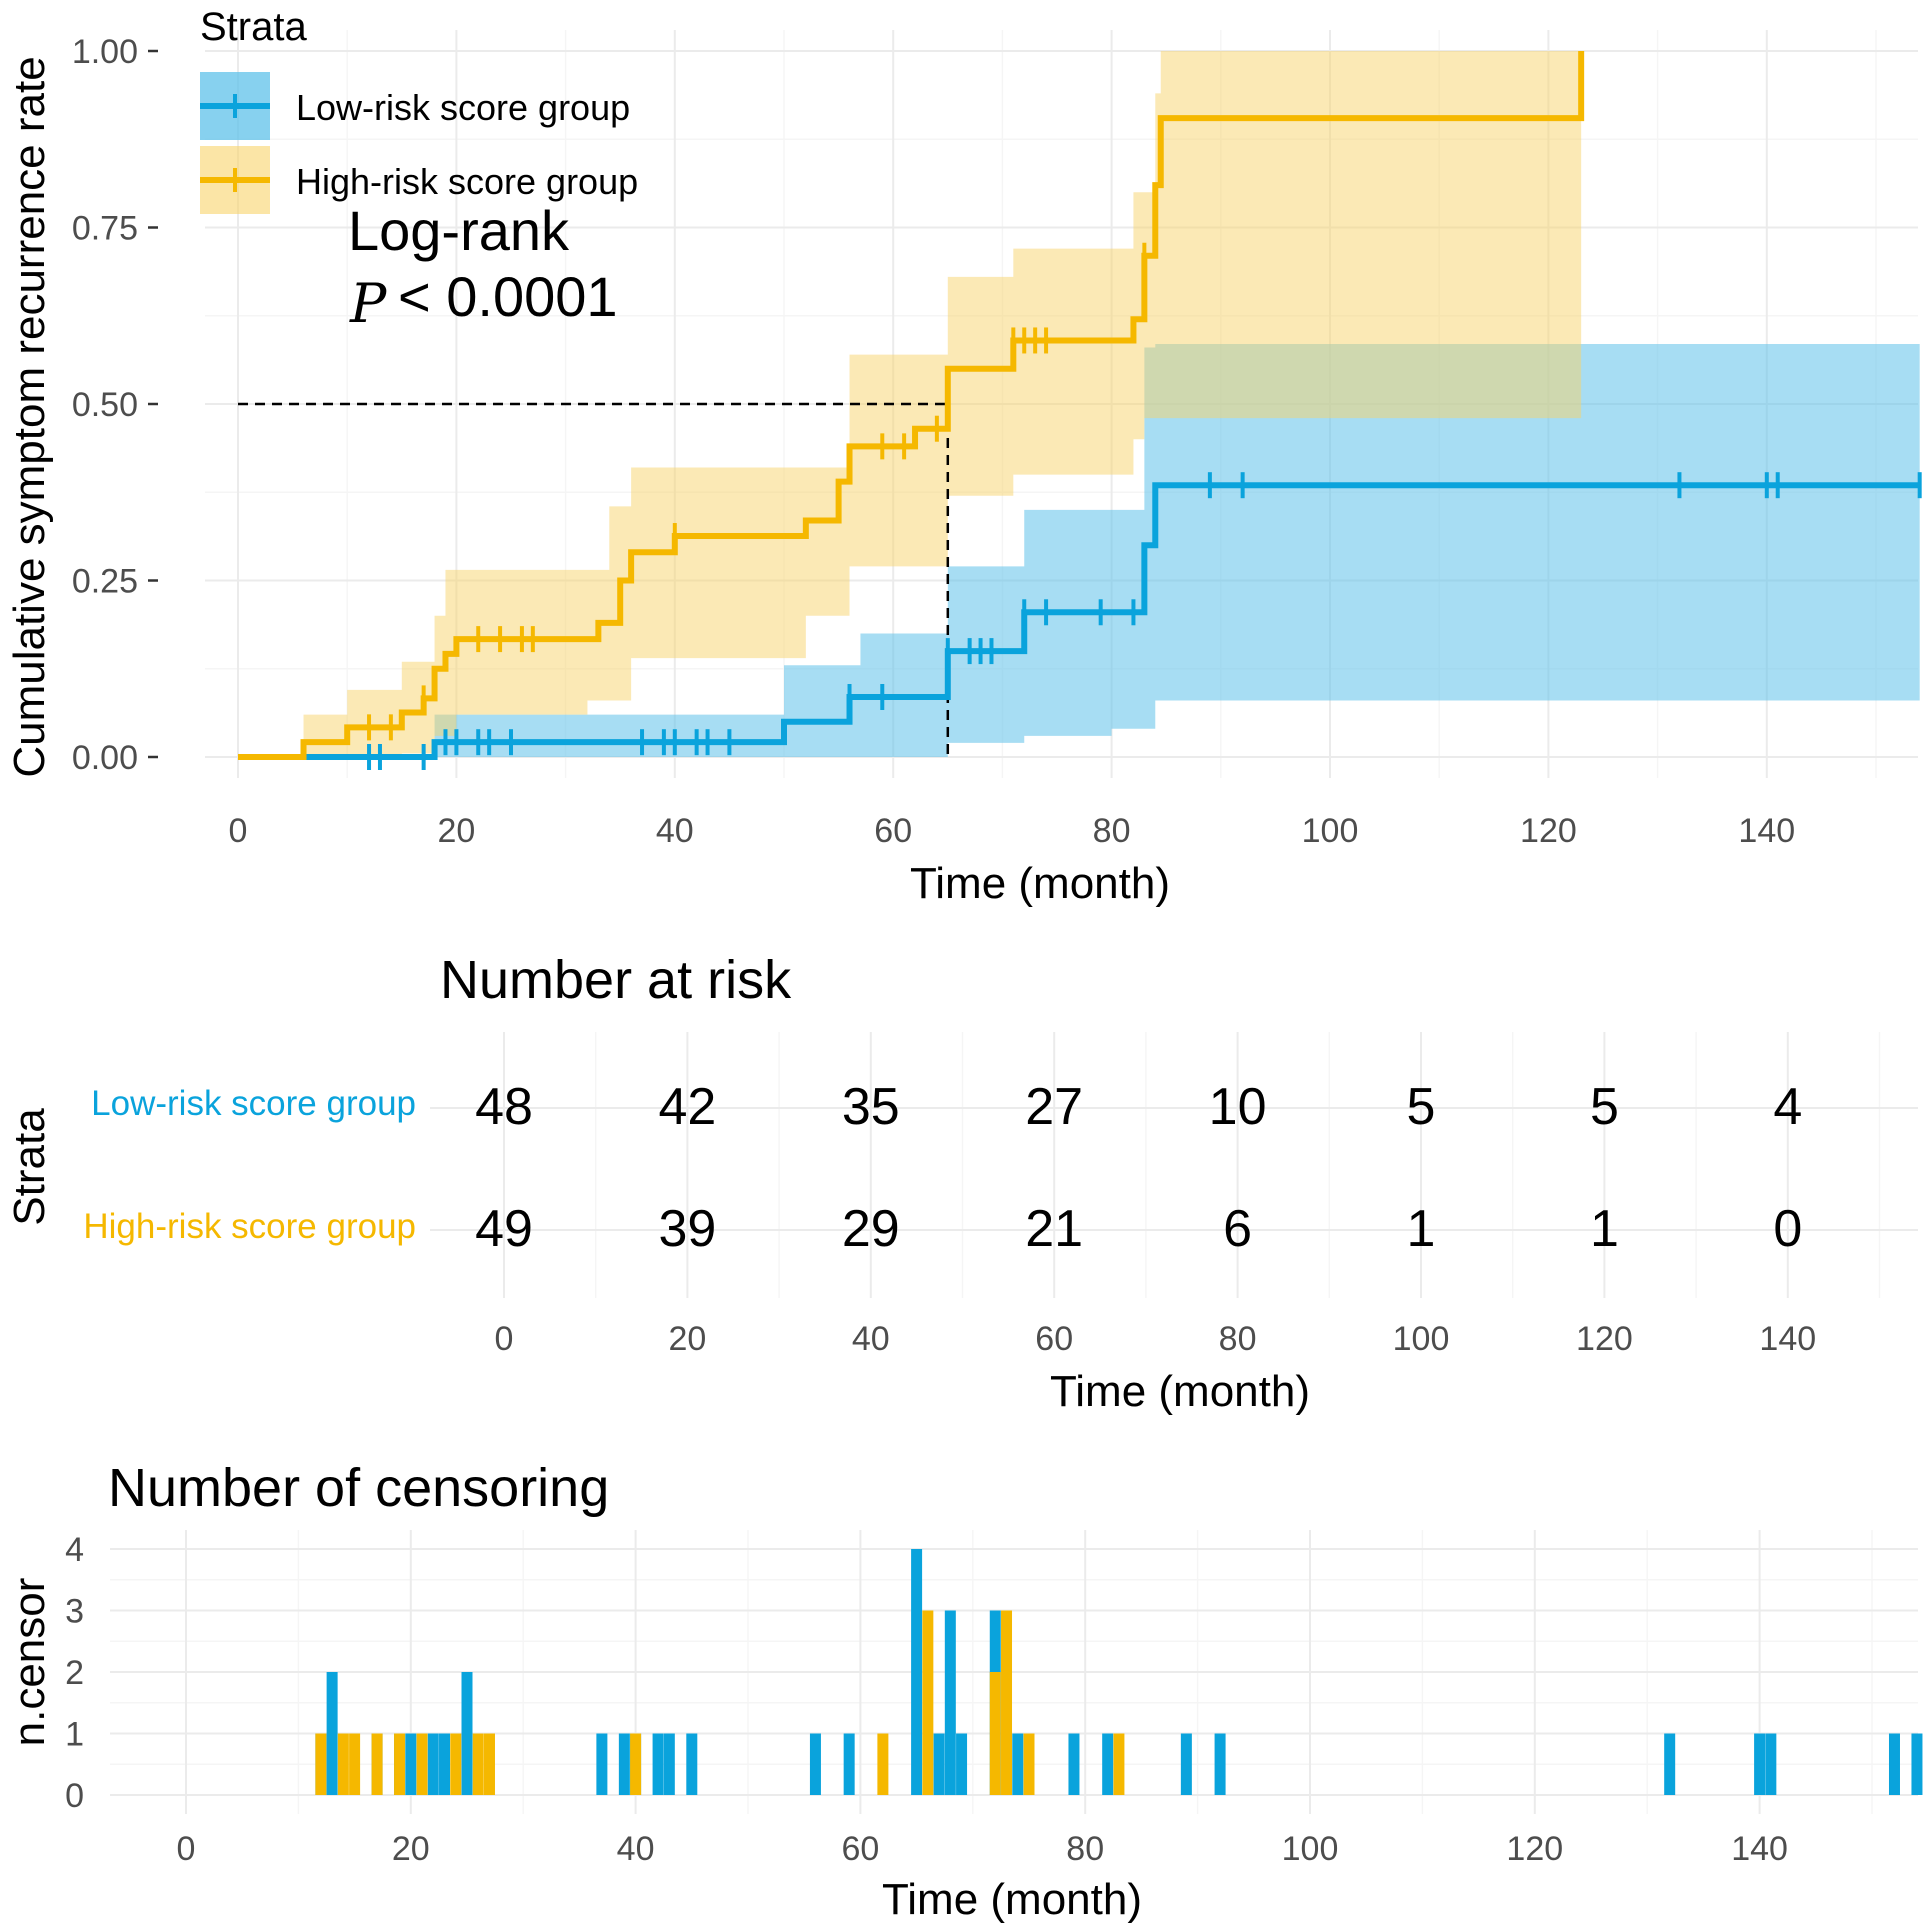 This screenshot has width=1931, height=1929. Describe the element at coordinates (74, 1796) in the screenshot. I see `censoring-y-tick-label: 0` at that location.